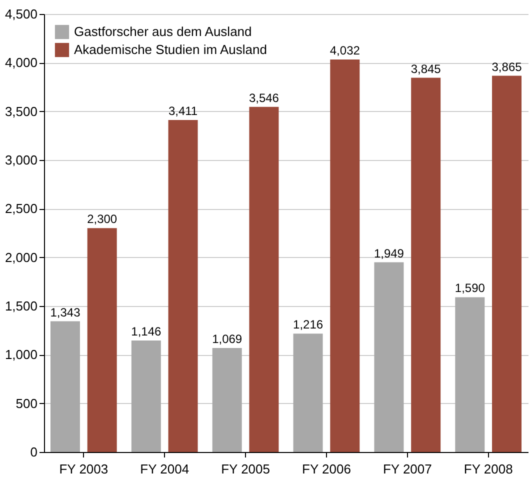  I want to click on data-label: 1,949, so click(389, 253).